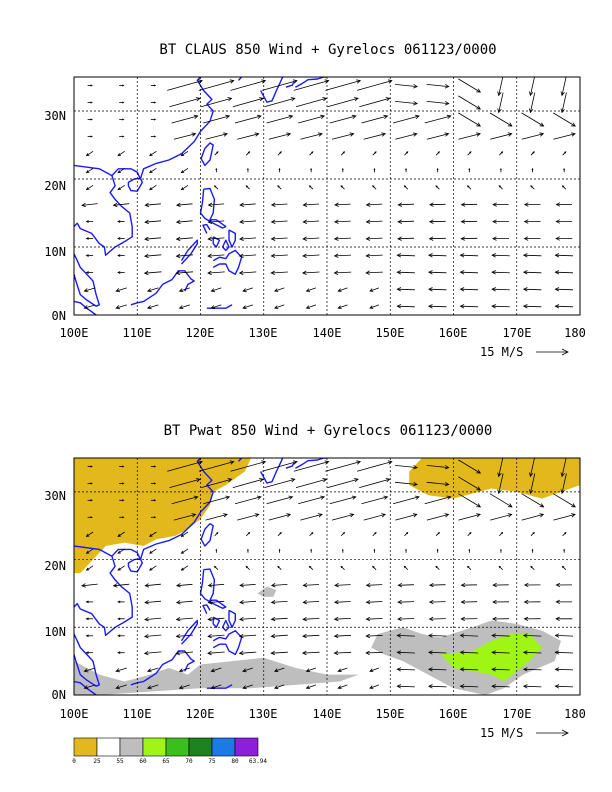  Describe the element at coordinates (55, 566) in the screenshot. I see `lat-label: 20N` at that location.